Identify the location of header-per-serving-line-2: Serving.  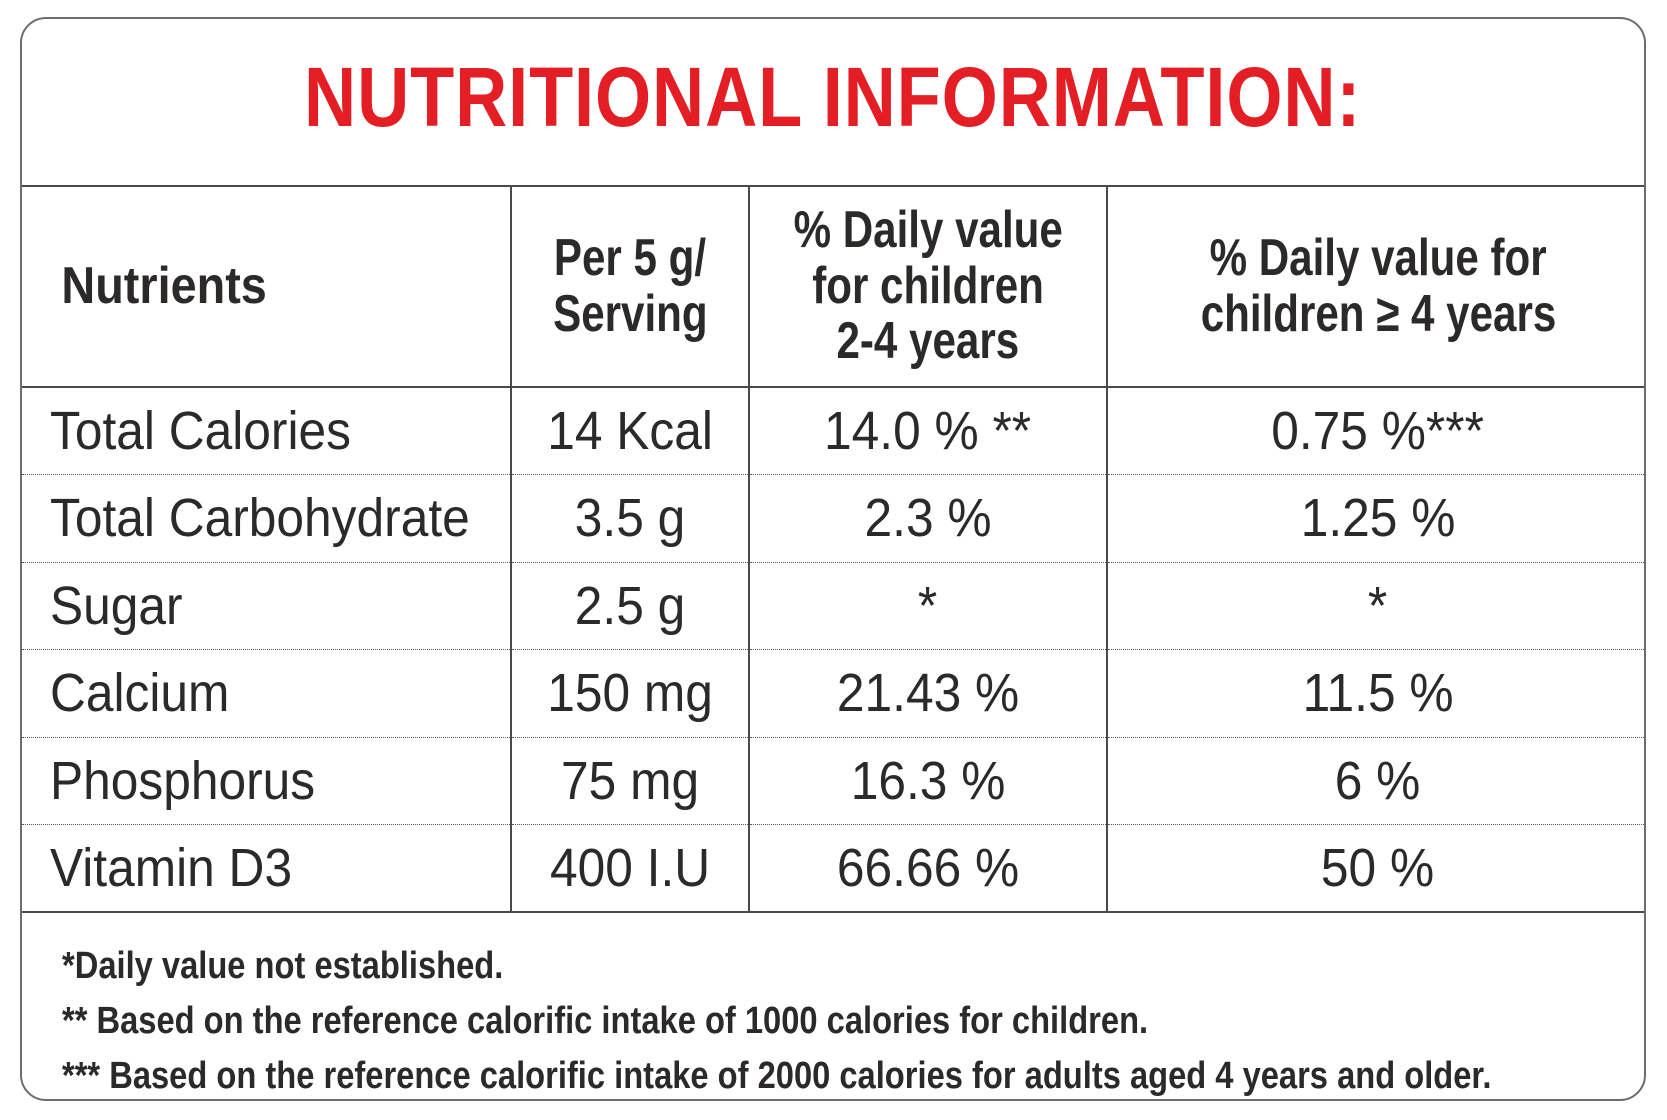
(630, 313).